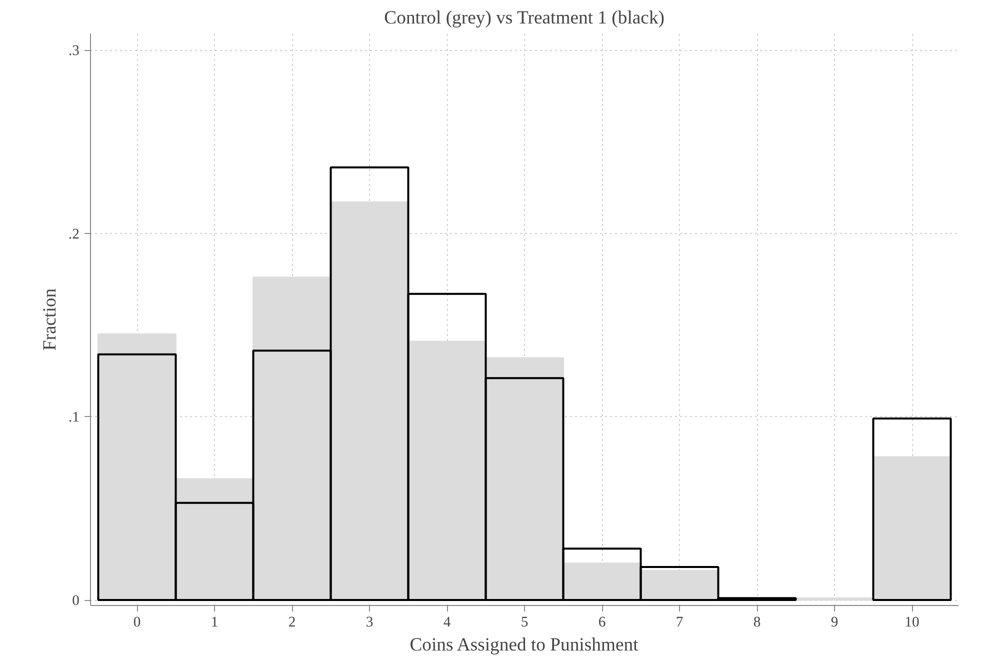  Describe the element at coordinates (447, 622) in the screenshot. I see `x-tick-label: 4` at that location.